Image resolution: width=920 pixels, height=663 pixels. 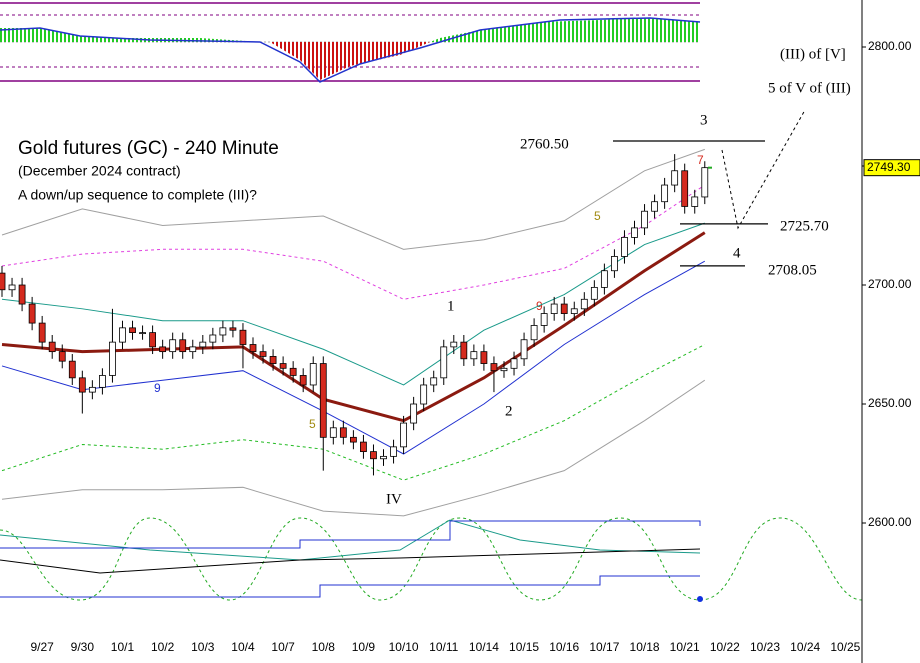 What do you see at coordinates (443, 647) in the screenshot?
I see `x-tick-label: 10/11` at bounding box center [443, 647].